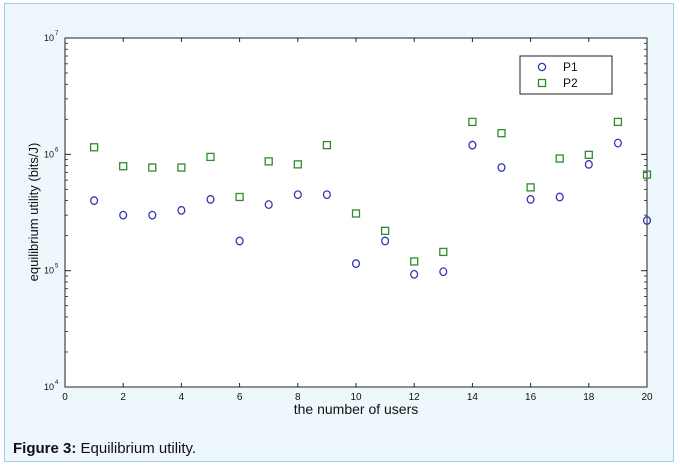 The width and height of the screenshot is (680, 467). What do you see at coordinates (65, 397) in the screenshot?
I see `x-tick-label: 0` at bounding box center [65, 397].